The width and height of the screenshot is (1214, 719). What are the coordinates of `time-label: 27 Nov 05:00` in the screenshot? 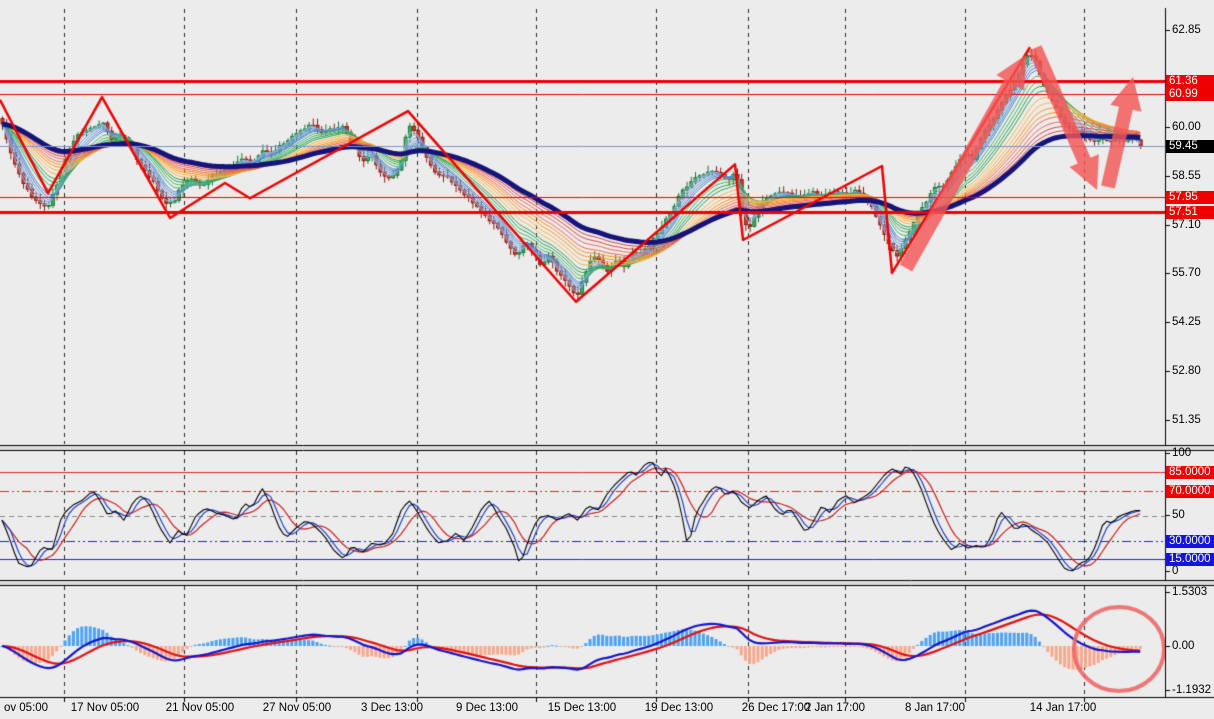 It's located at (297, 708).